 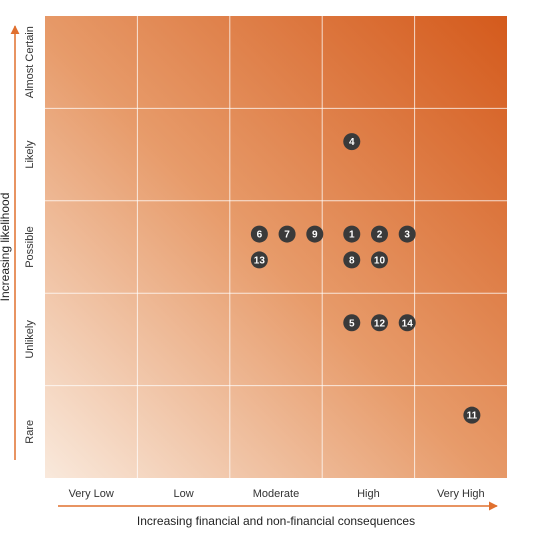 What do you see at coordinates (30, 339) in the screenshot?
I see `y-tick-label: Unlikely` at bounding box center [30, 339].